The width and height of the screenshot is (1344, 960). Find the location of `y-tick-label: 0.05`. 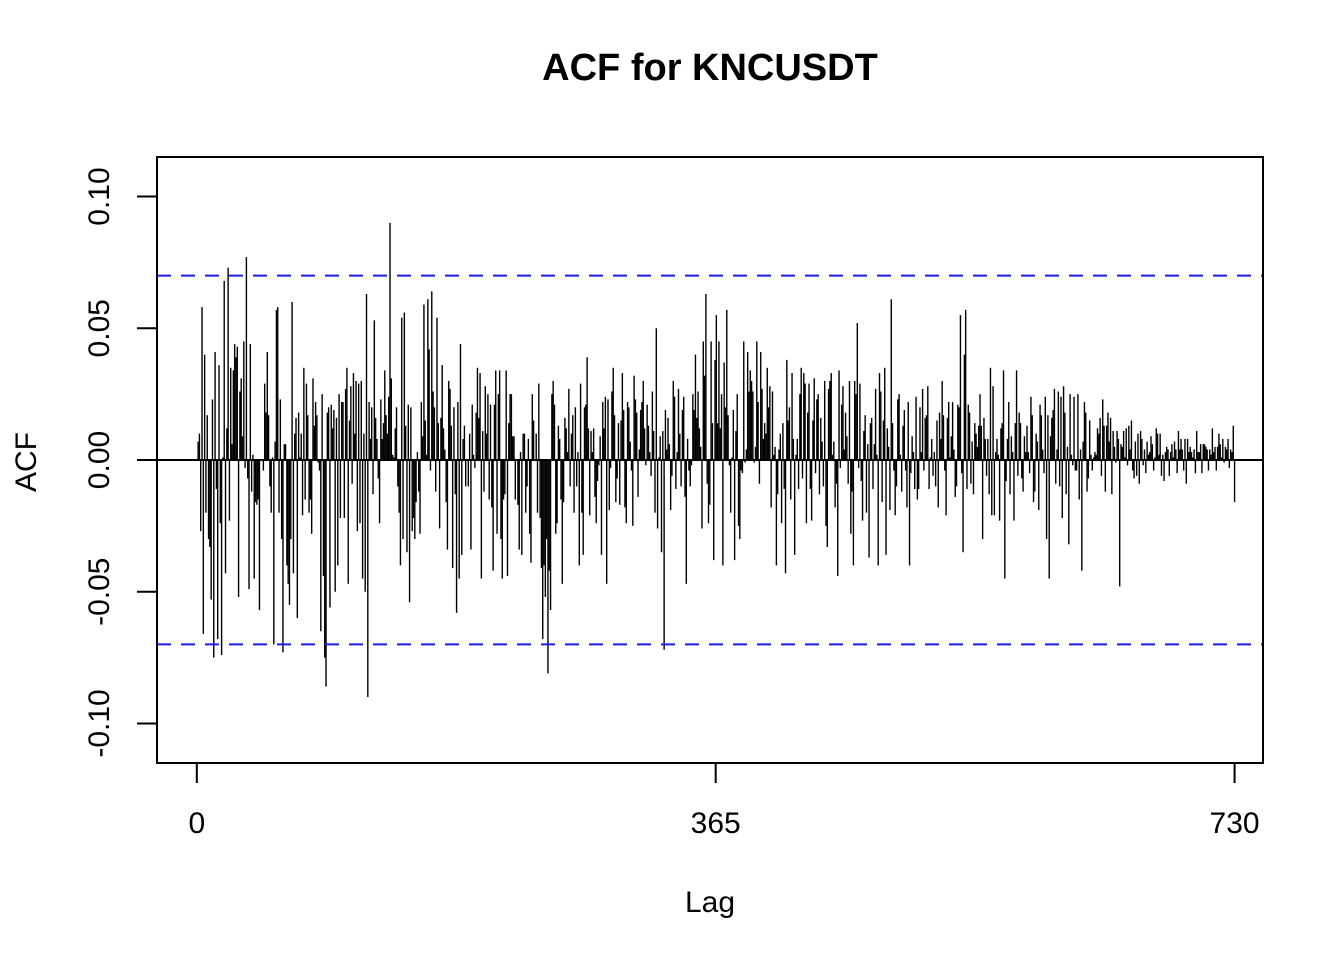

y-tick-label: 0.05 is located at coordinates (99, 328).